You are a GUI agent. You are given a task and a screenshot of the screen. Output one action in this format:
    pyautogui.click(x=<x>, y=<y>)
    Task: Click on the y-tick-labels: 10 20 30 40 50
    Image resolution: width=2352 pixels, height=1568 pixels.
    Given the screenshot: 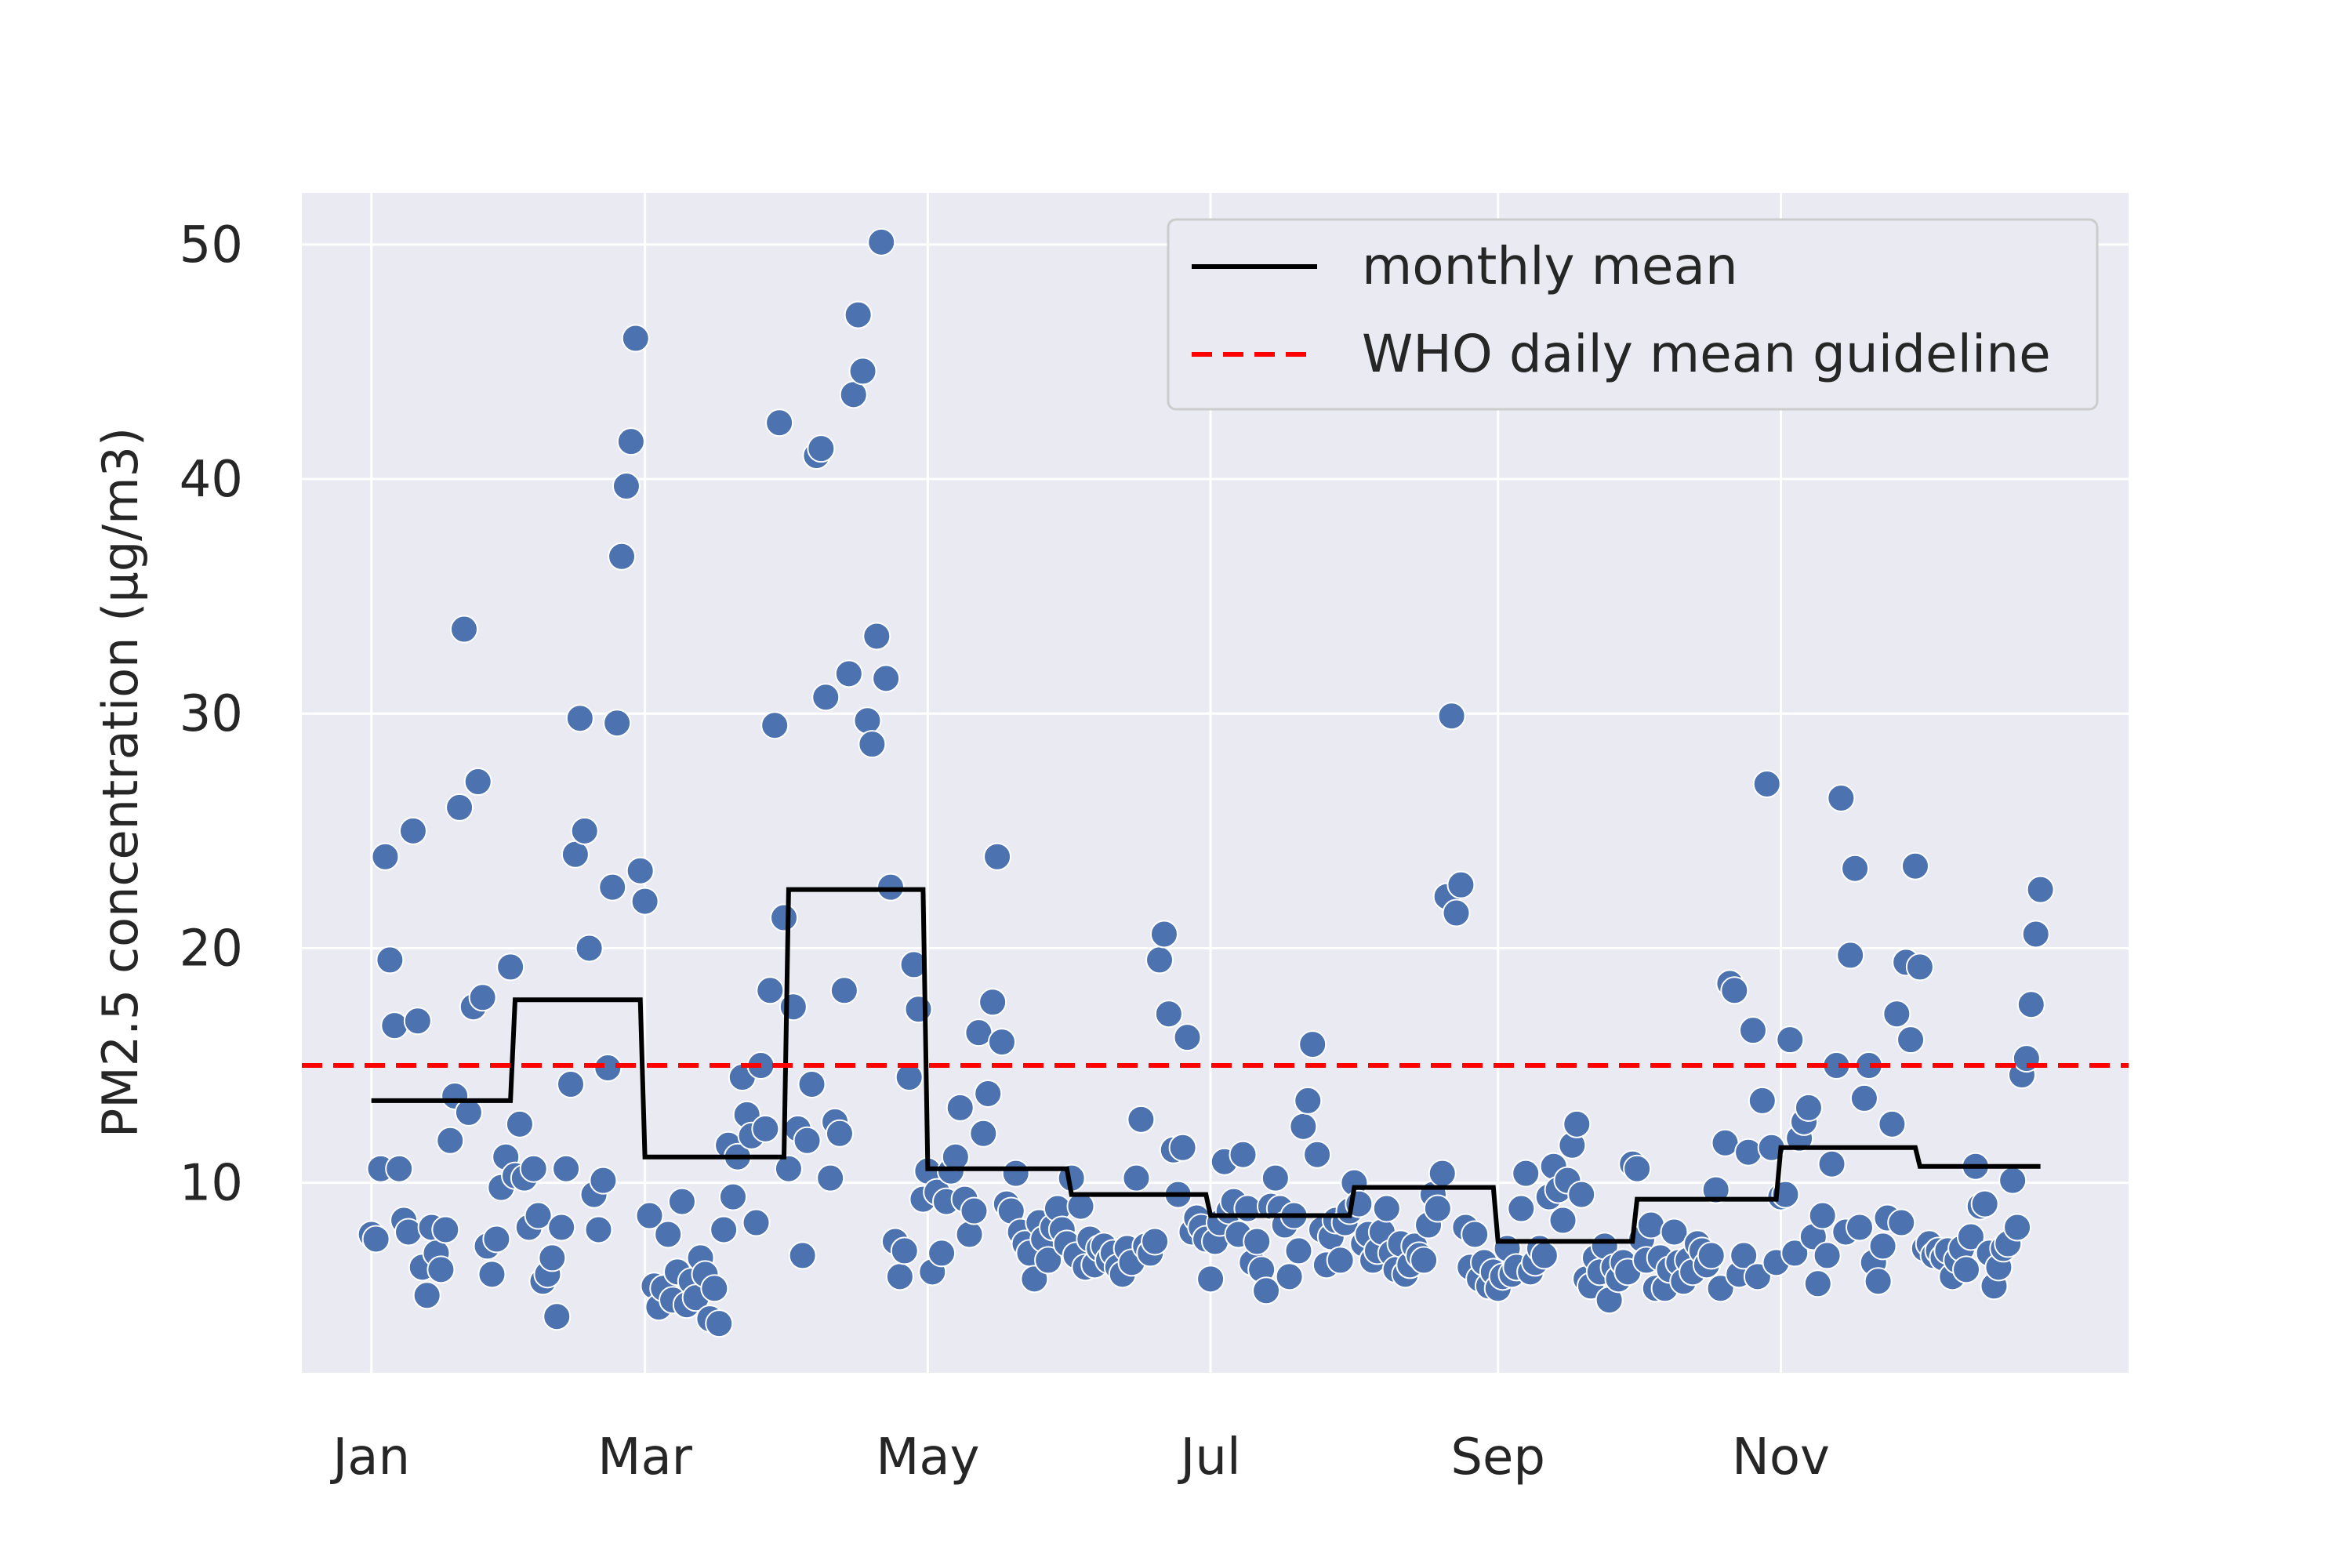 What is the action you would take?
    pyautogui.click(x=211, y=714)
    